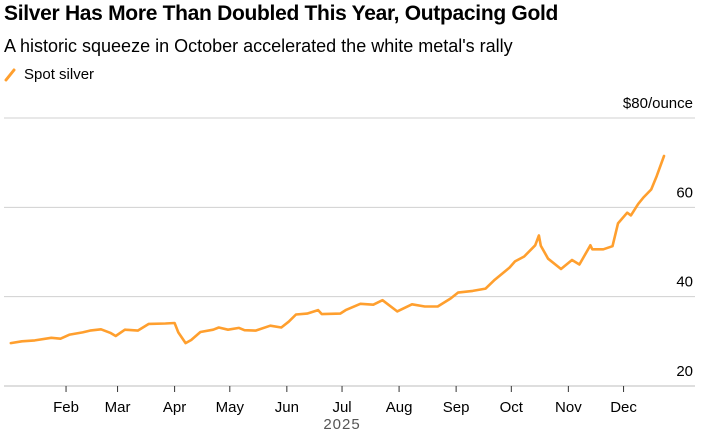  I want to click on x-tick-label: Aug, so click(399, 407).